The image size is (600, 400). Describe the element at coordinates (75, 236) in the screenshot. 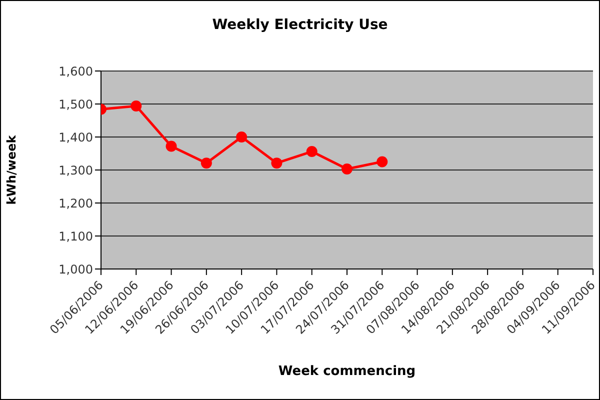

I see `y-tick-label: 1,100` at that location.